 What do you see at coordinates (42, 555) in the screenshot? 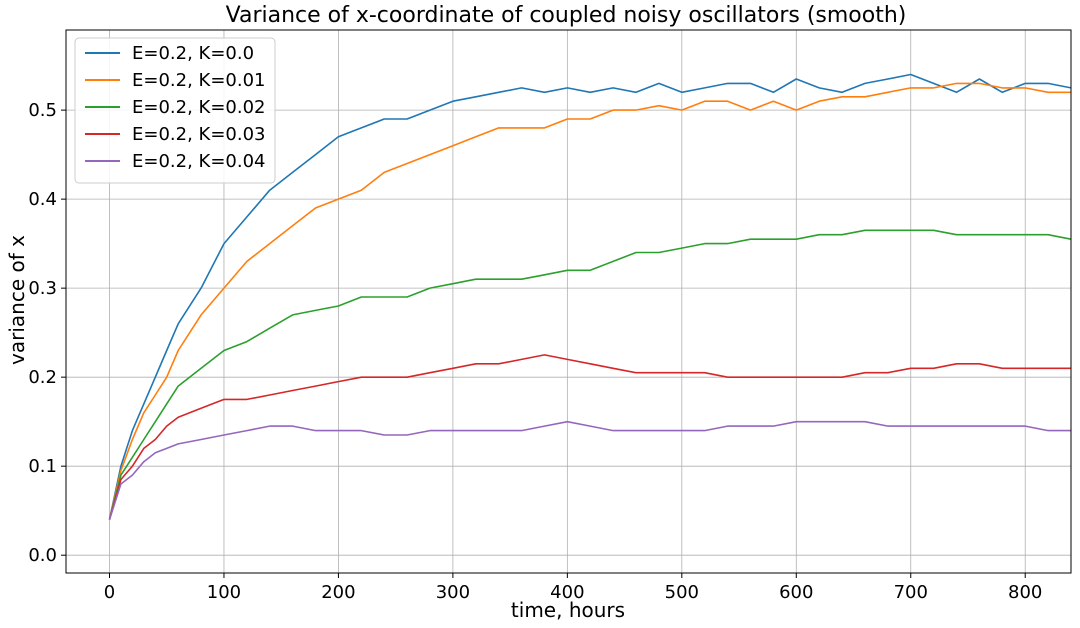
I see `y-tick-label: 0.0` at bounding box center [42, 555].